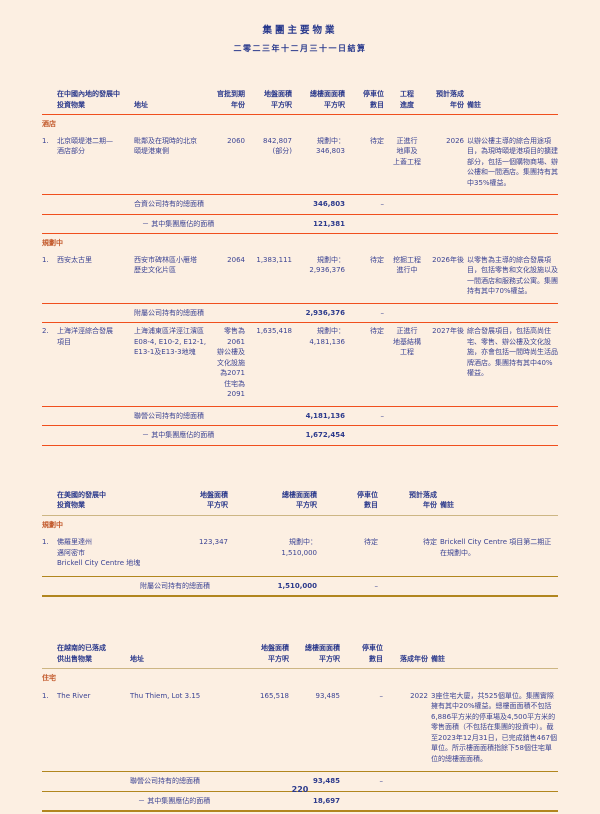 The height and width of the screenshot is (814, 600). I want to click on lease-expiry: 零售為 2061 辦公樓及 文化設施 為2071 住宅為 2091, so click(231, 363).